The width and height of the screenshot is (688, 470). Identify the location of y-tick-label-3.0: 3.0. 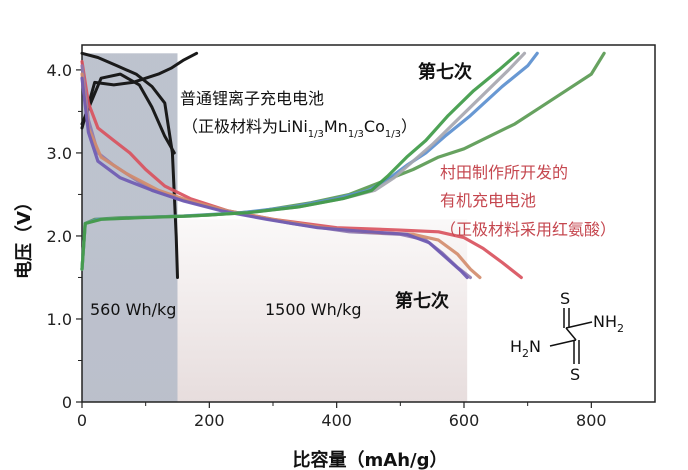
(59, 153).